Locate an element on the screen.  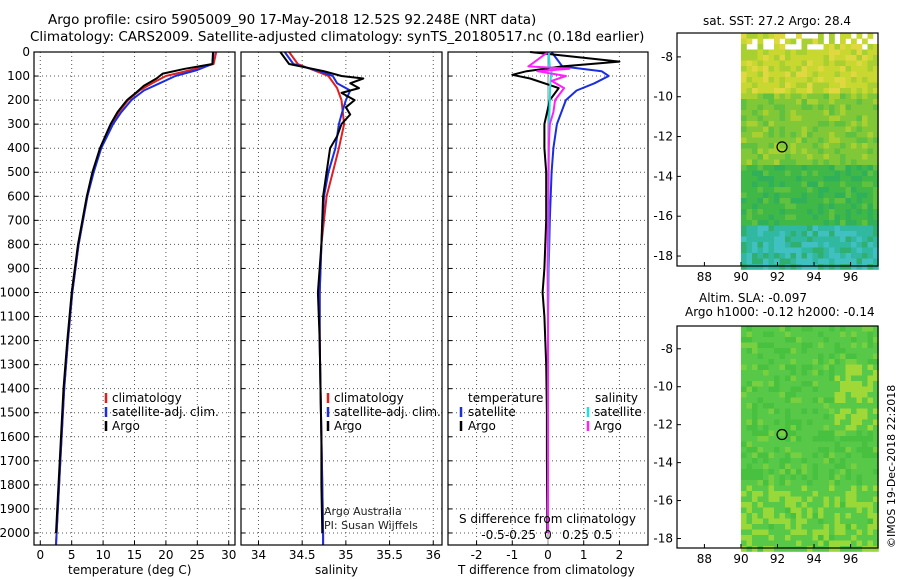
s-tick-label: 0.25 is located at coordinates (575, 535).